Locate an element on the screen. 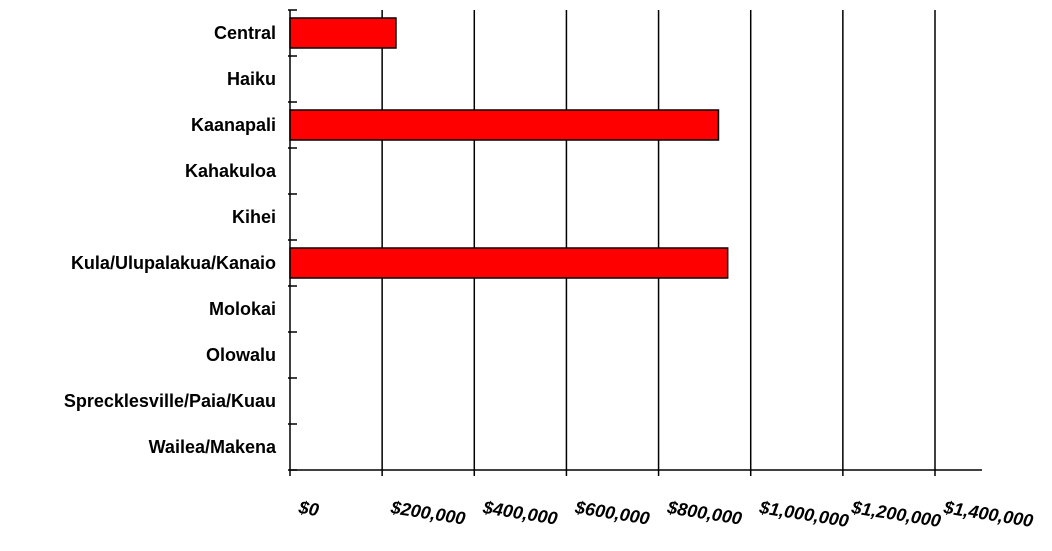 This screenshot has width=1052, height=551. x-tick-label: $0 is located at coordinates (308, 508).